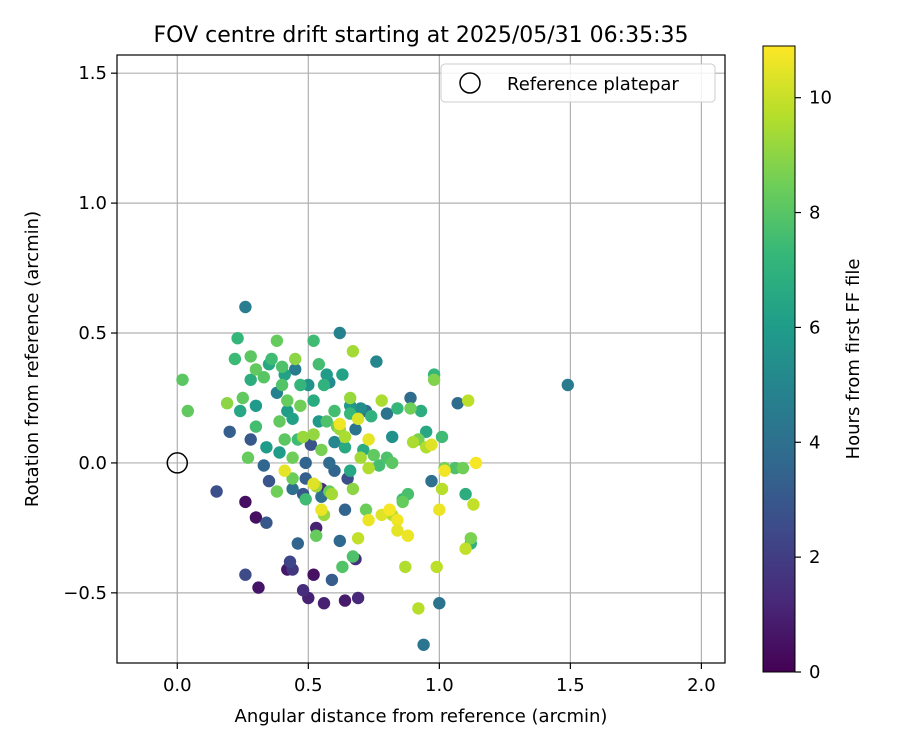  I want to click on legend-marker-icon, so click(470, 83).